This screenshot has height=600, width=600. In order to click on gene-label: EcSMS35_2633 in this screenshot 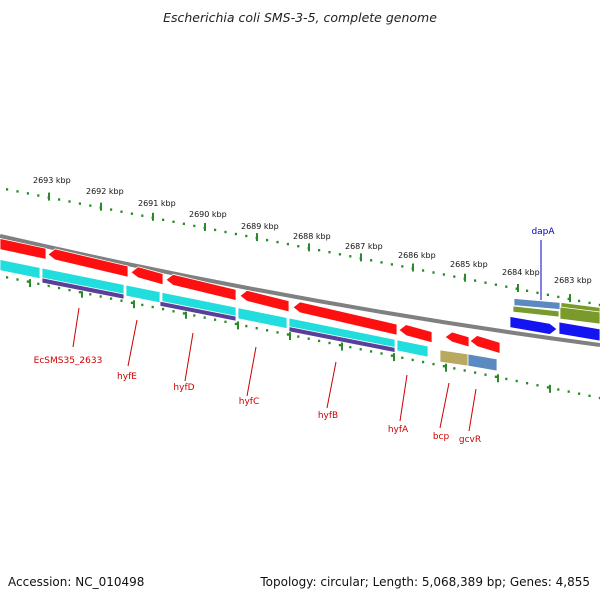, I will do `click(68, 361)`.